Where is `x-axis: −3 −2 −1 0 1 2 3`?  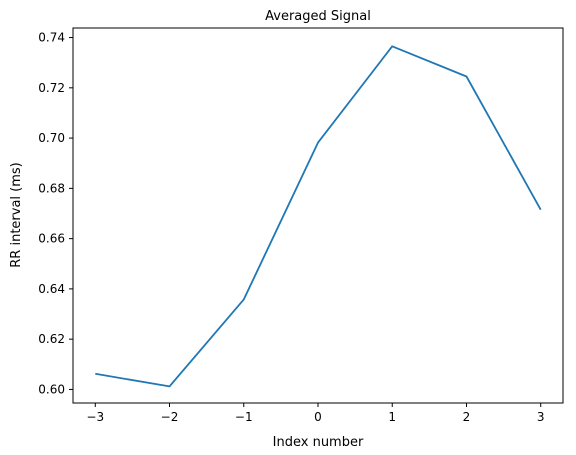
x-axis: −3 −2 −1 0 1 2 3 is located at coordinates (315, 413).